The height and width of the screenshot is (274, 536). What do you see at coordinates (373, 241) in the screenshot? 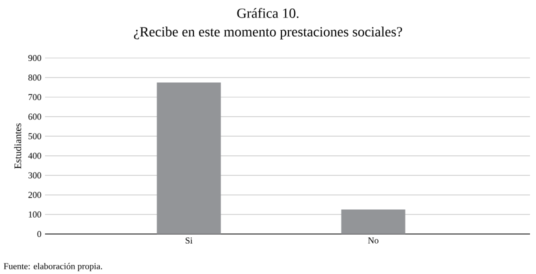
I see `x-tick-label: No` at bounding box center [373, 241].